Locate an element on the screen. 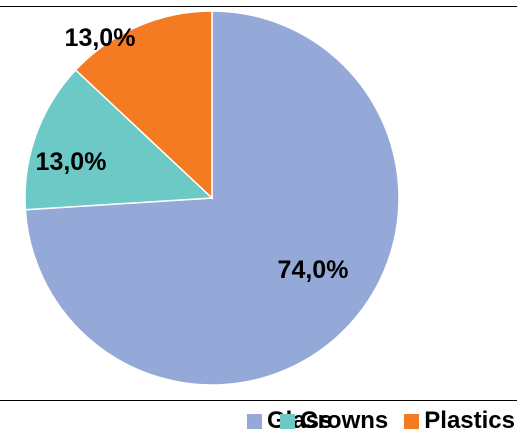 This screenshot has height=440, width=517. legend-swatch-crowns is located at coordinates (288, 421).